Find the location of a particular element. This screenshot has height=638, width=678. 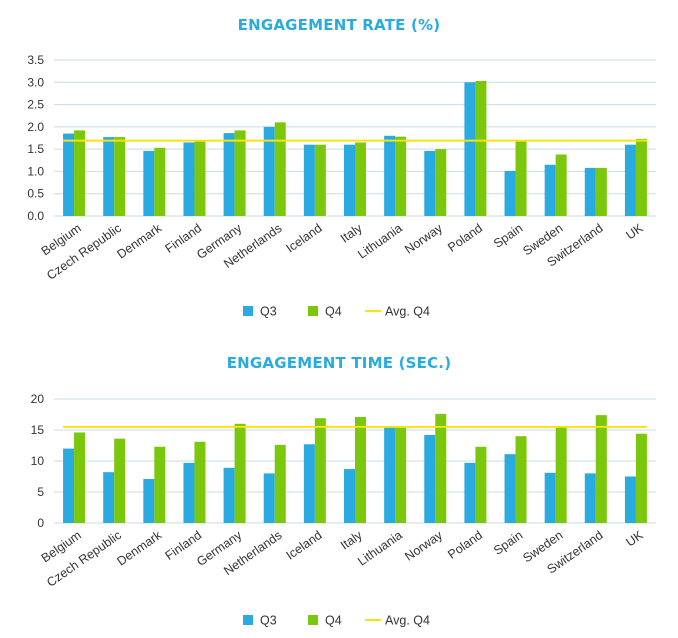

y-tick-label: 3.0 is located at coordinates (35, 82).